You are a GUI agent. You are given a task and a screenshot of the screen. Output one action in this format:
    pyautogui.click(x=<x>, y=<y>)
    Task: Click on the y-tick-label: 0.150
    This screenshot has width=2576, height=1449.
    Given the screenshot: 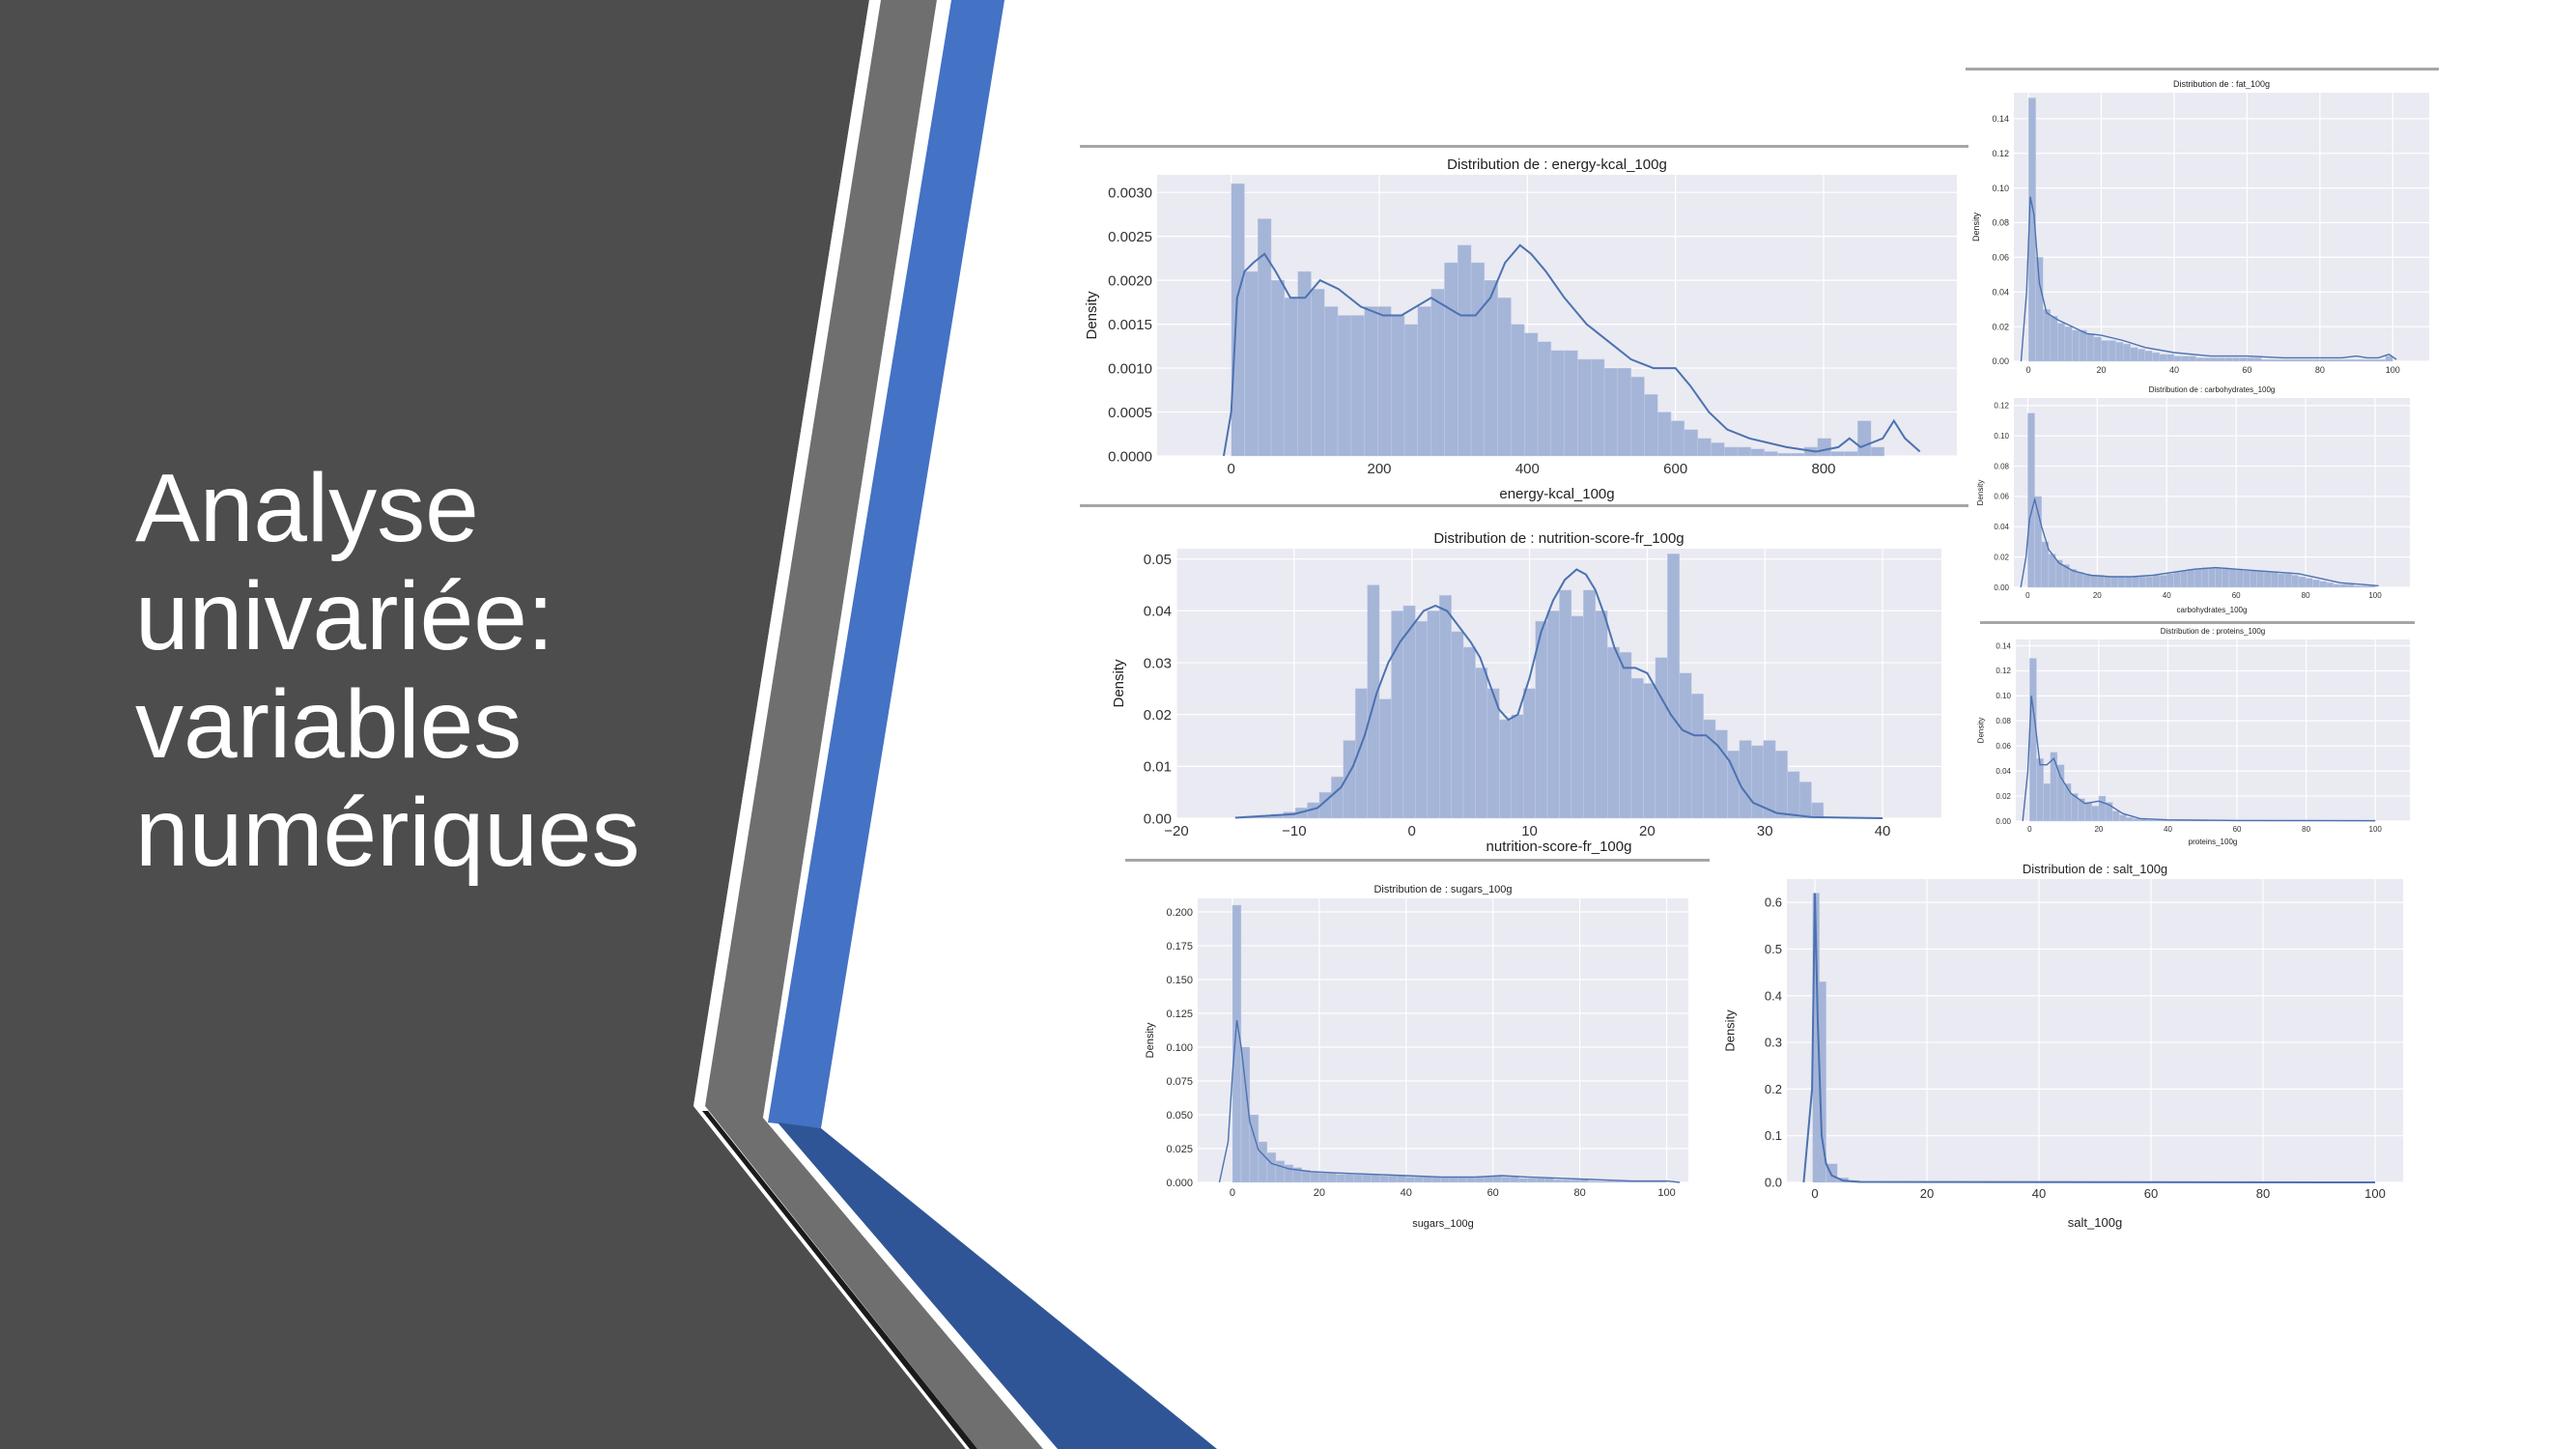 What is the action you would take?
    pyautogui.click(x=1179, y=980)
    